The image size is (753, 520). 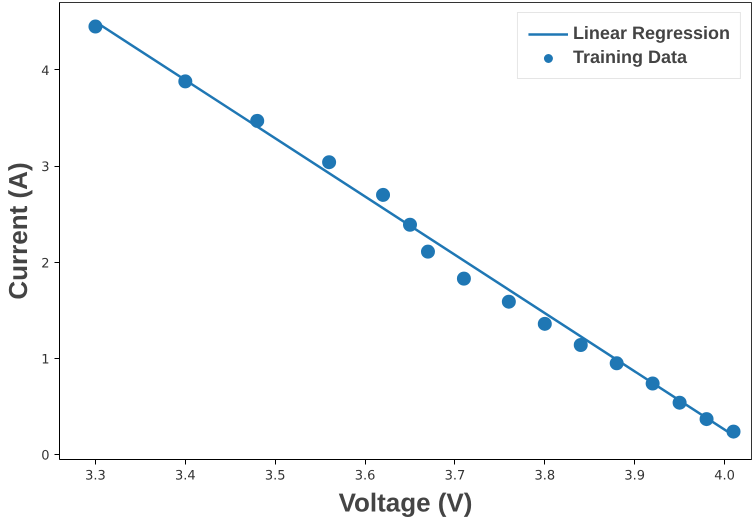 What do you see at coordinates (45, 360) in the screenshot?
I see `y-tick-label: 1` at bounding box center [45, 360].